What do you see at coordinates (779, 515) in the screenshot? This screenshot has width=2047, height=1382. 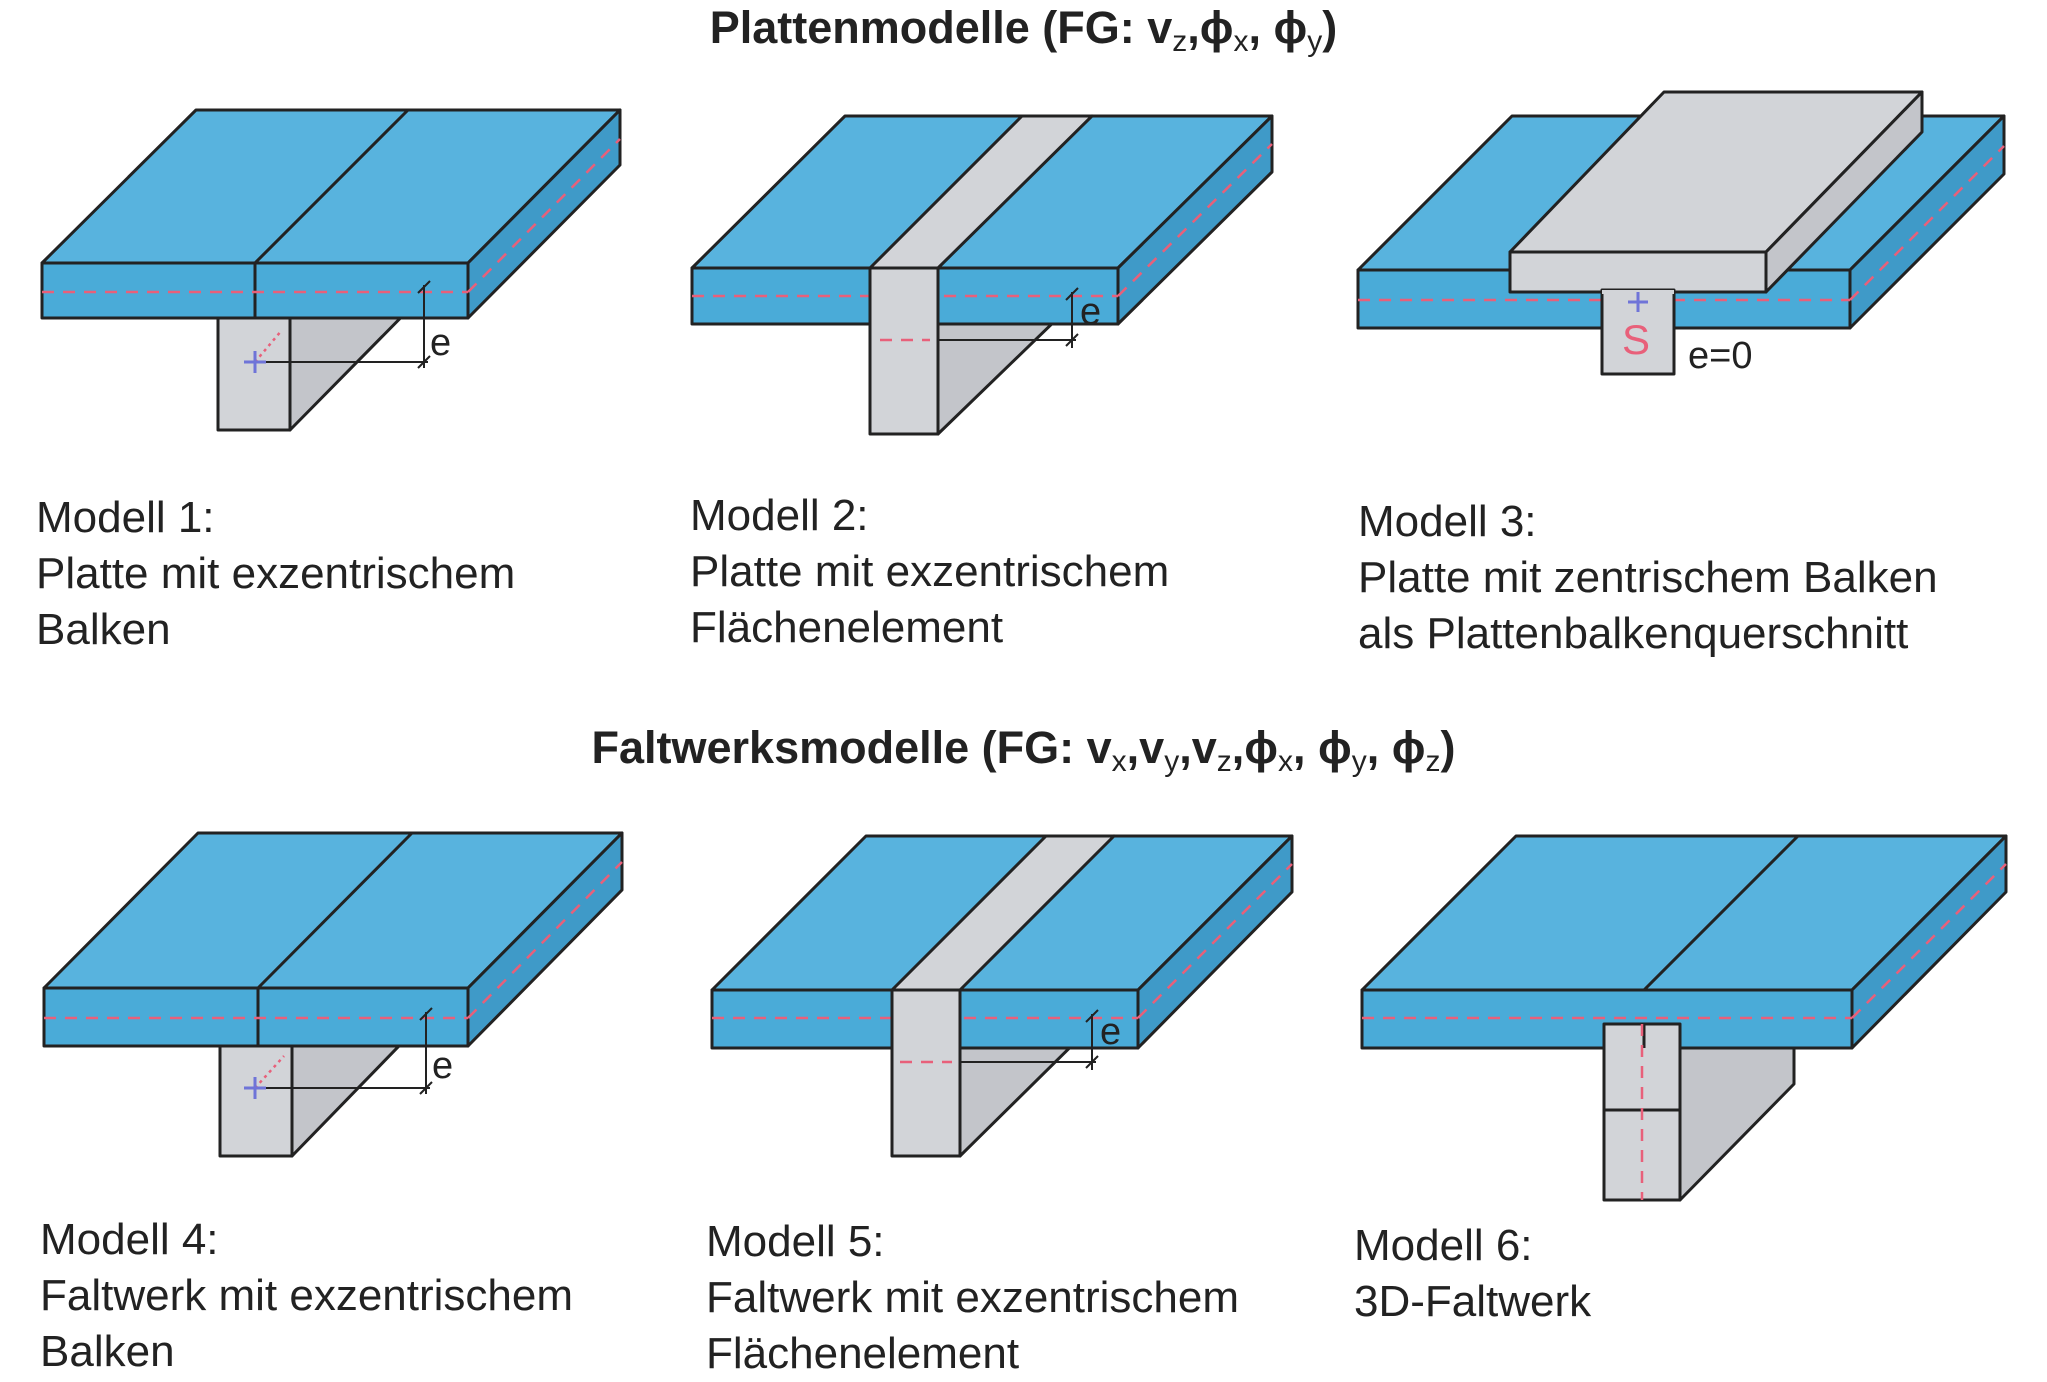 I see `caption-title: Modell 2:` at bounding box center [779, 515].